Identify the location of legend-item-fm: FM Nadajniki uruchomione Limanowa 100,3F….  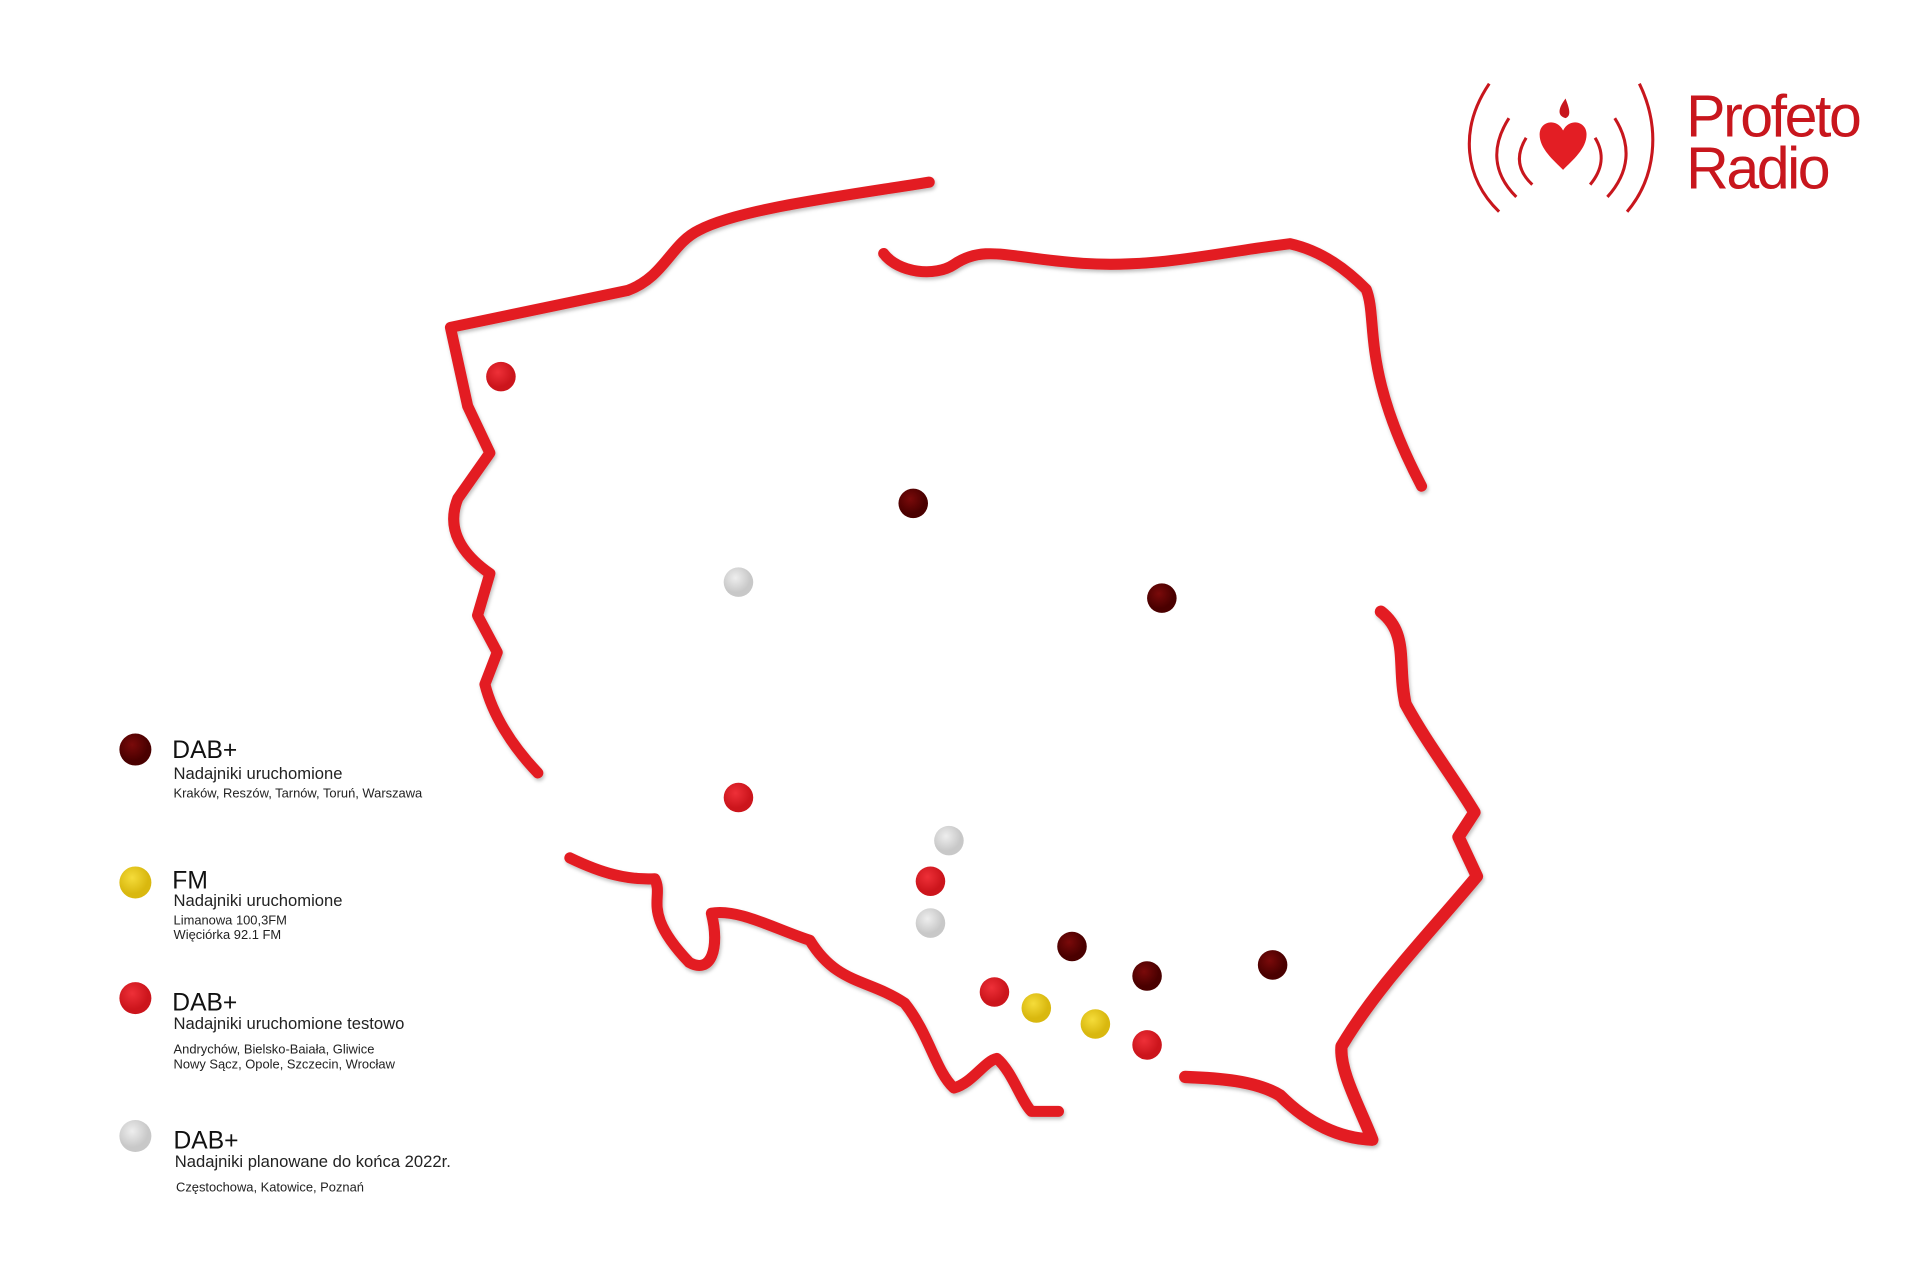
(231, 904).